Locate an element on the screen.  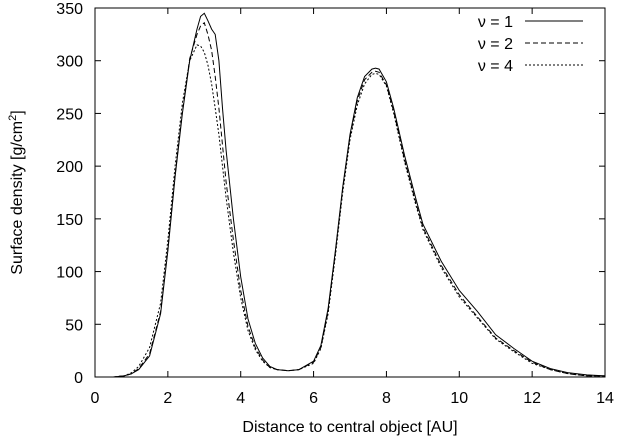
y-tick-label: 100 is located at coordinates (69, 273).